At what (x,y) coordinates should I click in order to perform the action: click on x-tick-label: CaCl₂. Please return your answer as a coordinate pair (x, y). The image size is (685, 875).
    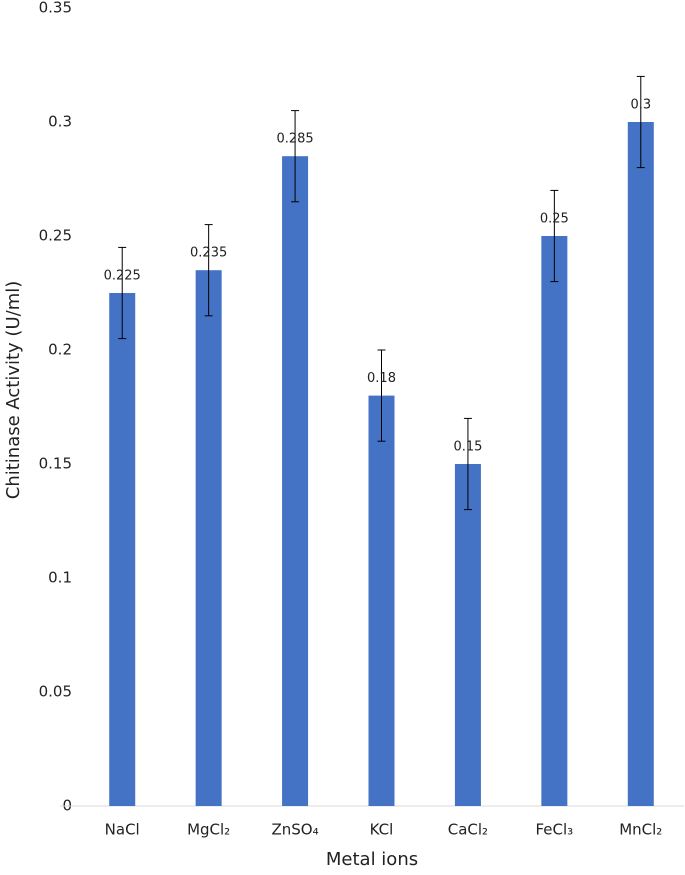
    Looking at the image, I should click on (468, 830).